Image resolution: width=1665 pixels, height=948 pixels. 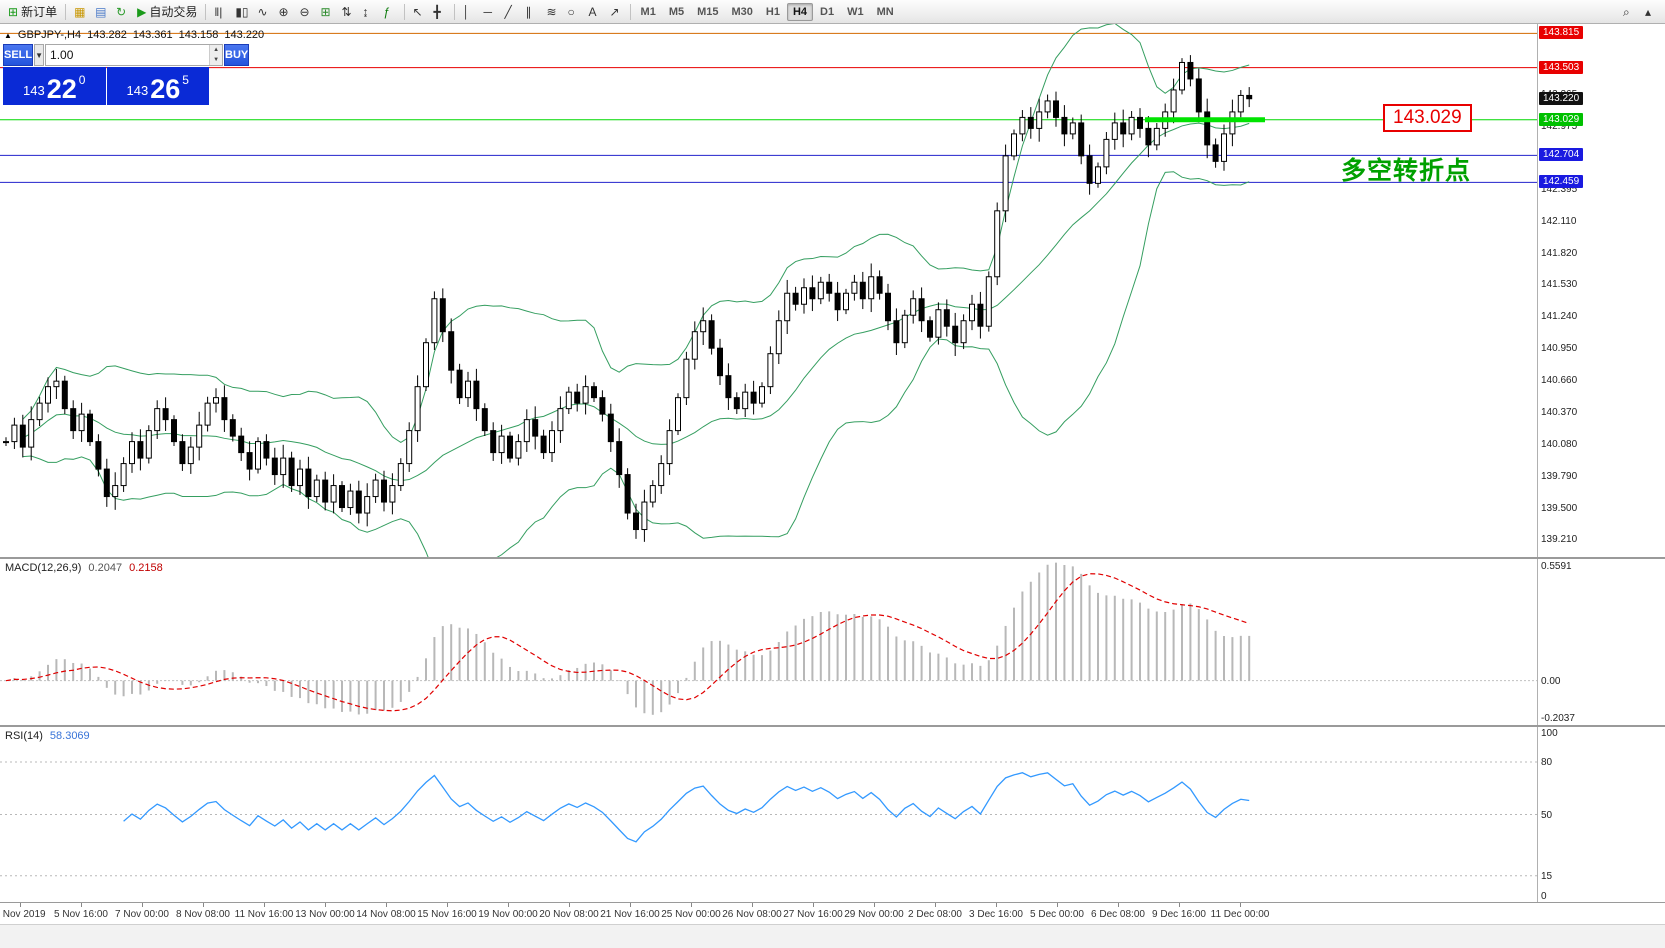 What do you see at coordinates (1561, 182) in the screenshot?
I see `price-badge-142.459: 142.459` at bounding box center [1561, 182].